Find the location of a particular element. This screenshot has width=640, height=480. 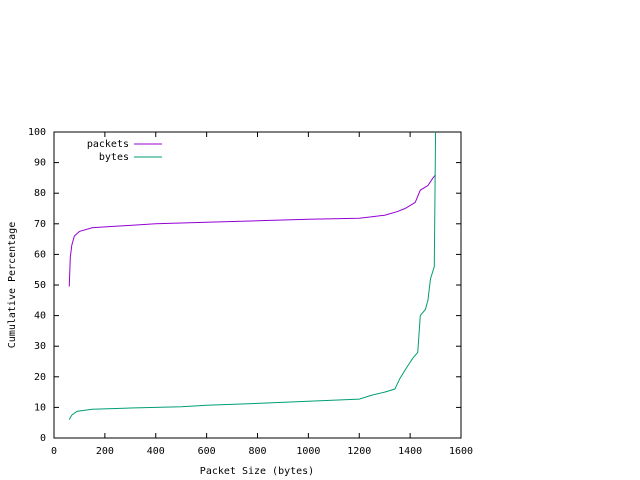

x-tick-label: 1200 is located at coordinates (359, 451).